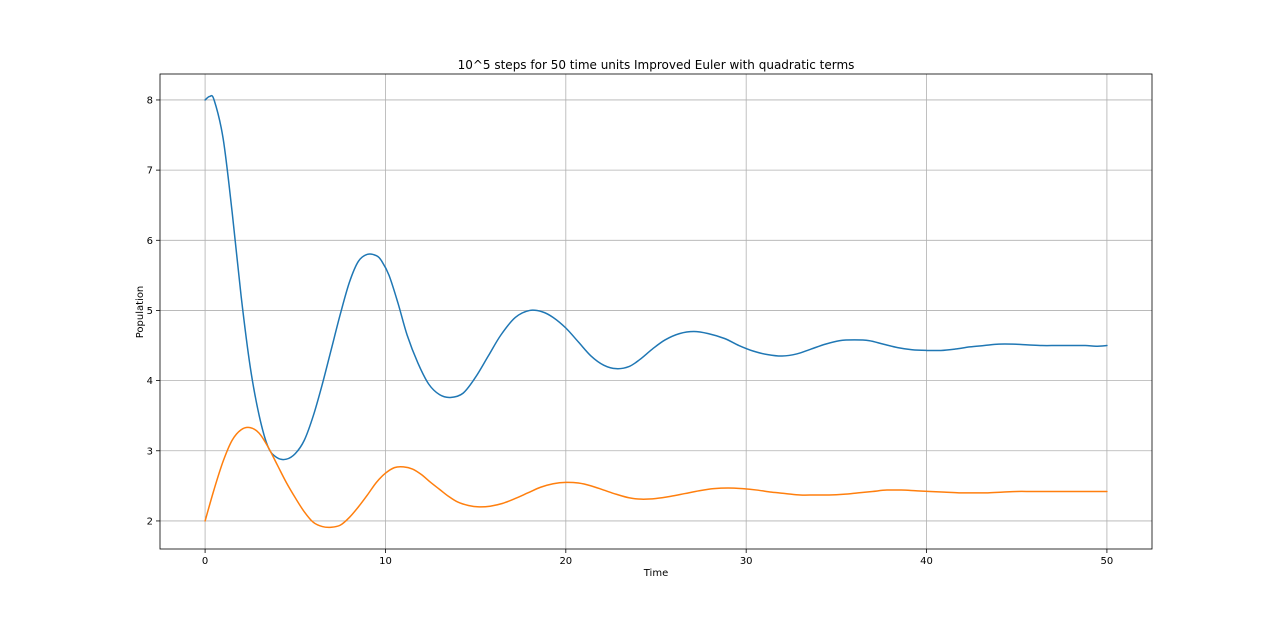 The height and width of the screenshot is (617, 1280). Describe the element at coordinates (150, 521) in the screenshot. I see `y-tick-label: 2` at that location.